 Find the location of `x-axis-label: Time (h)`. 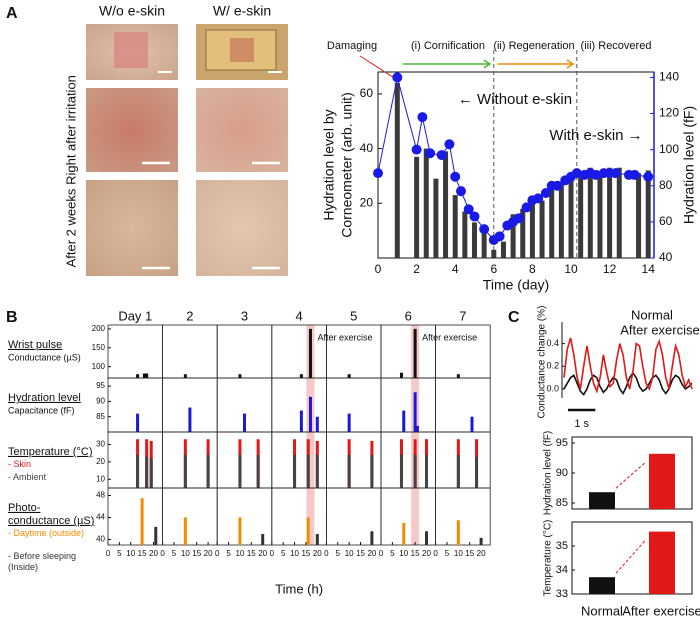

x-axis-label: Time (h) is located at coordinates (299, 588).